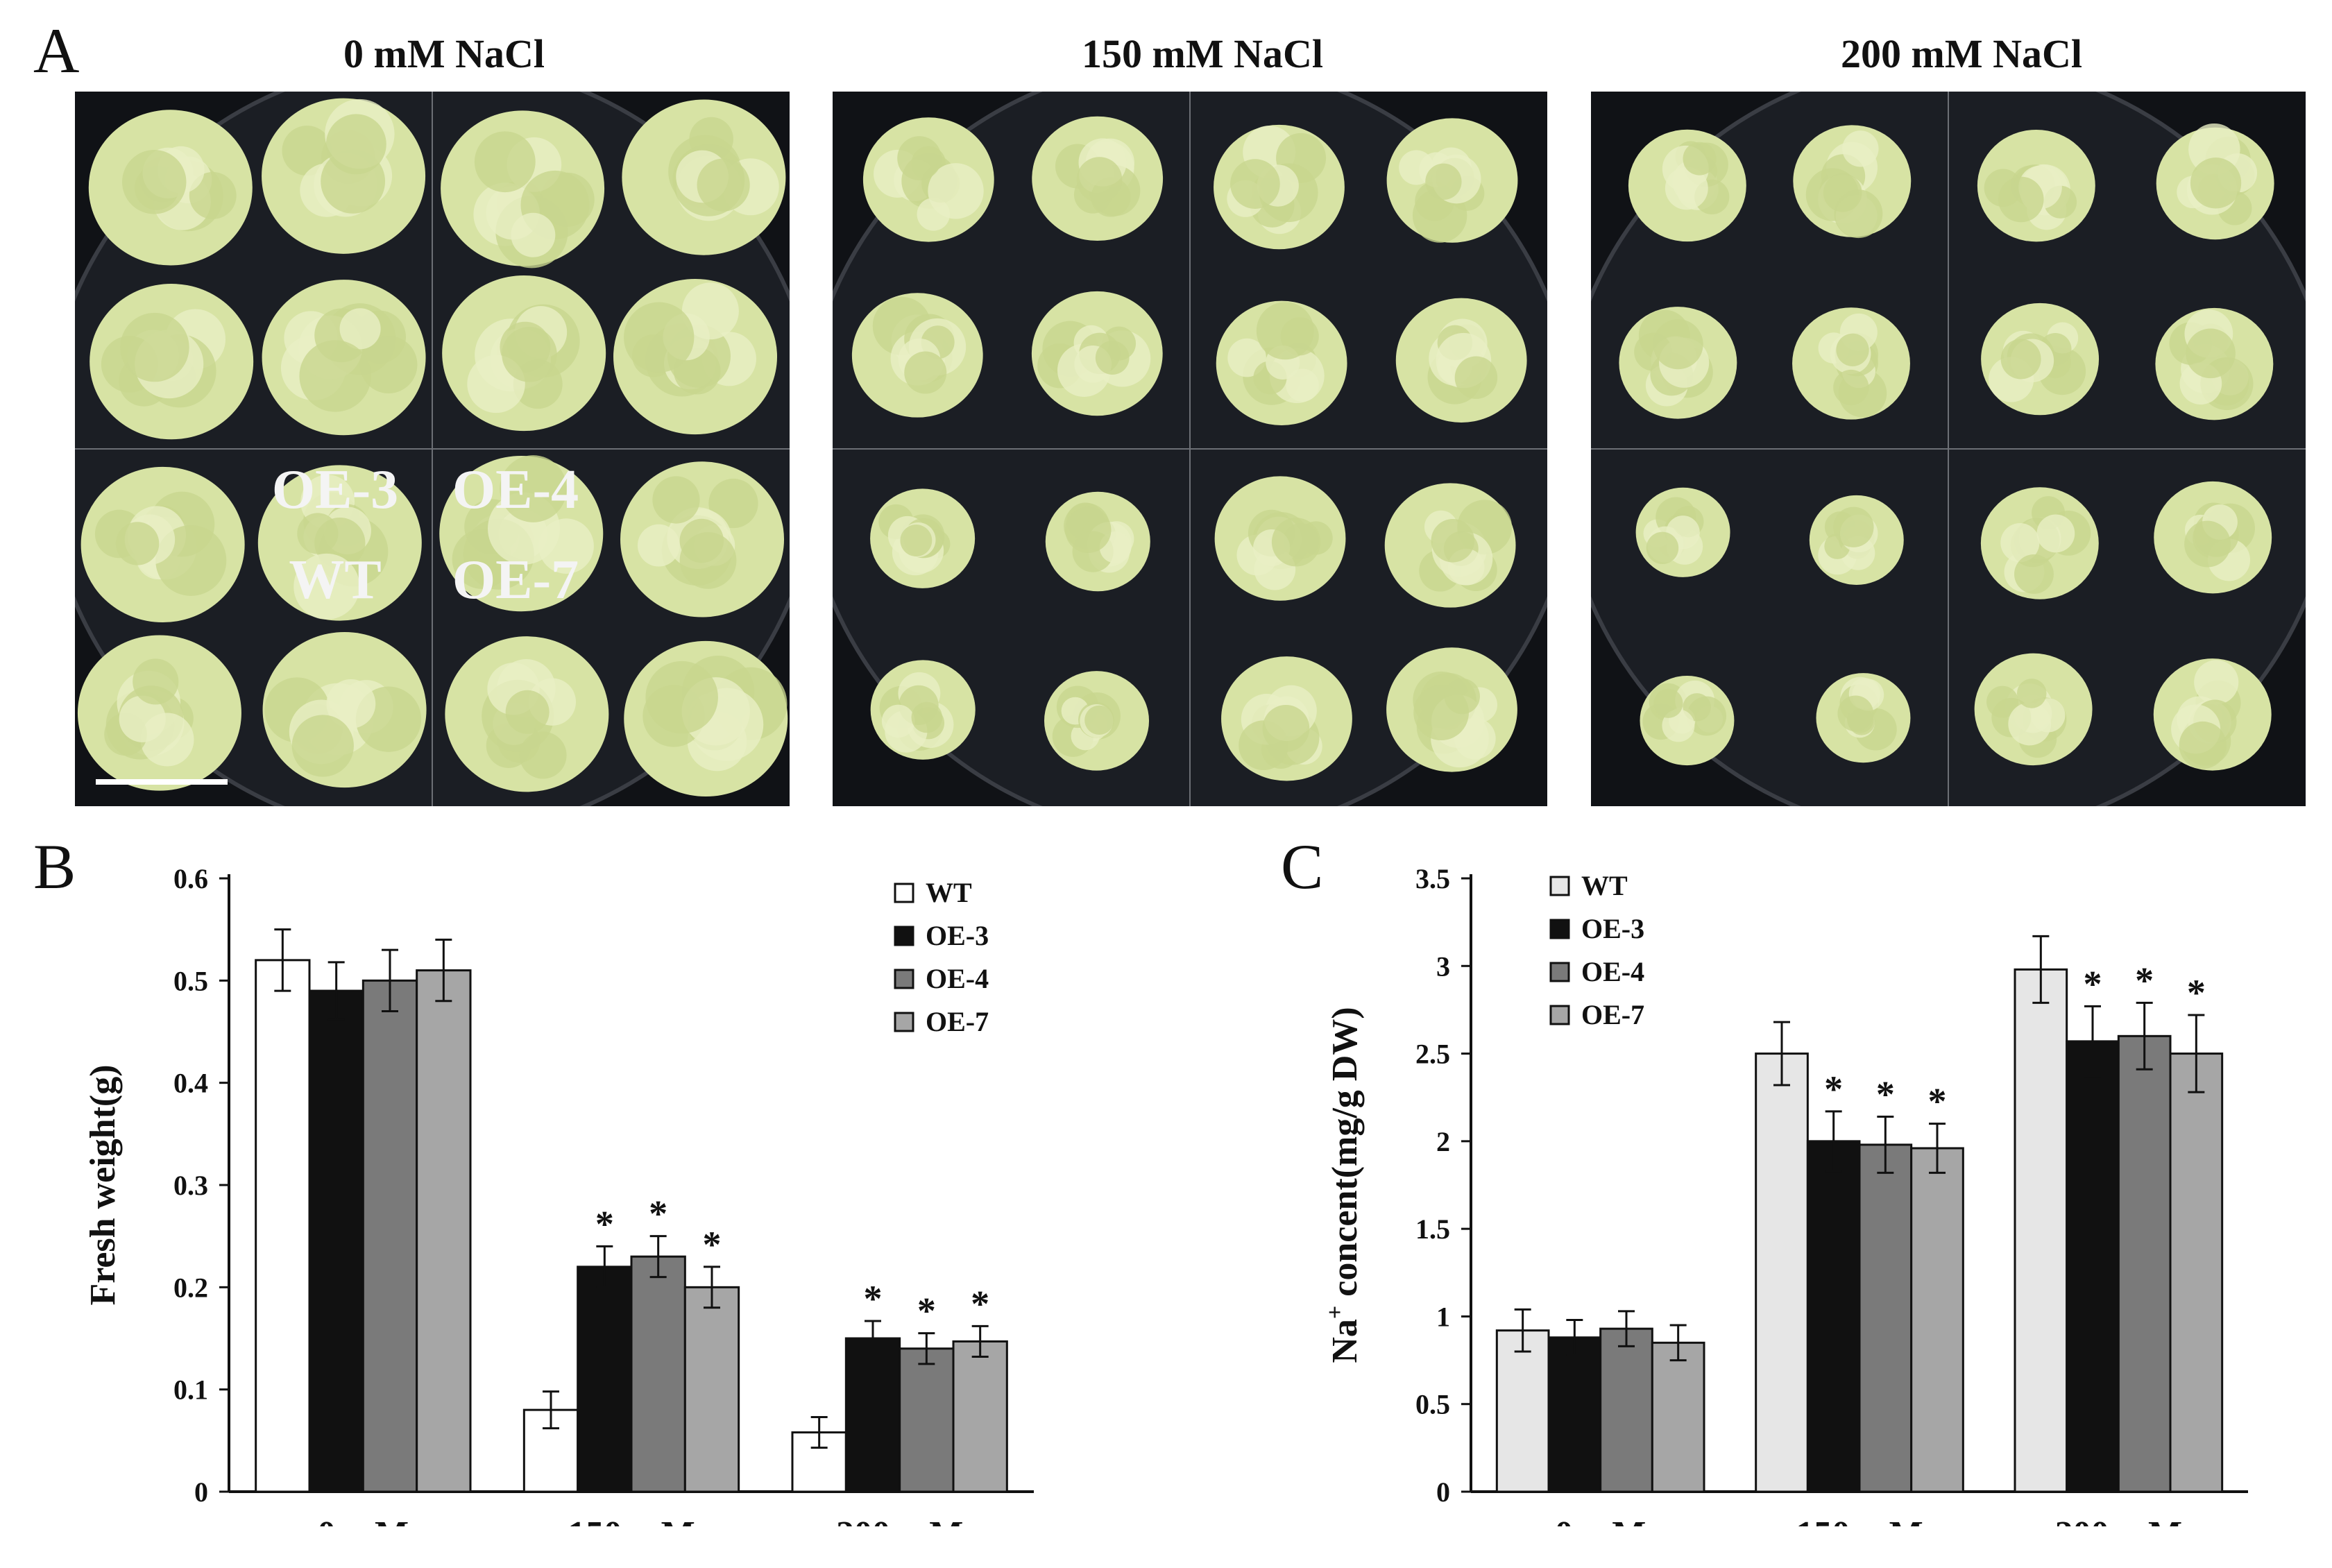 The width and height of the screenshot is (2332, 1568). Describe the element at coordinates (432, 449) in the screenshot. I see `plate-photo-0mm: OE-3 OE-4 WT OE-7` at that location.